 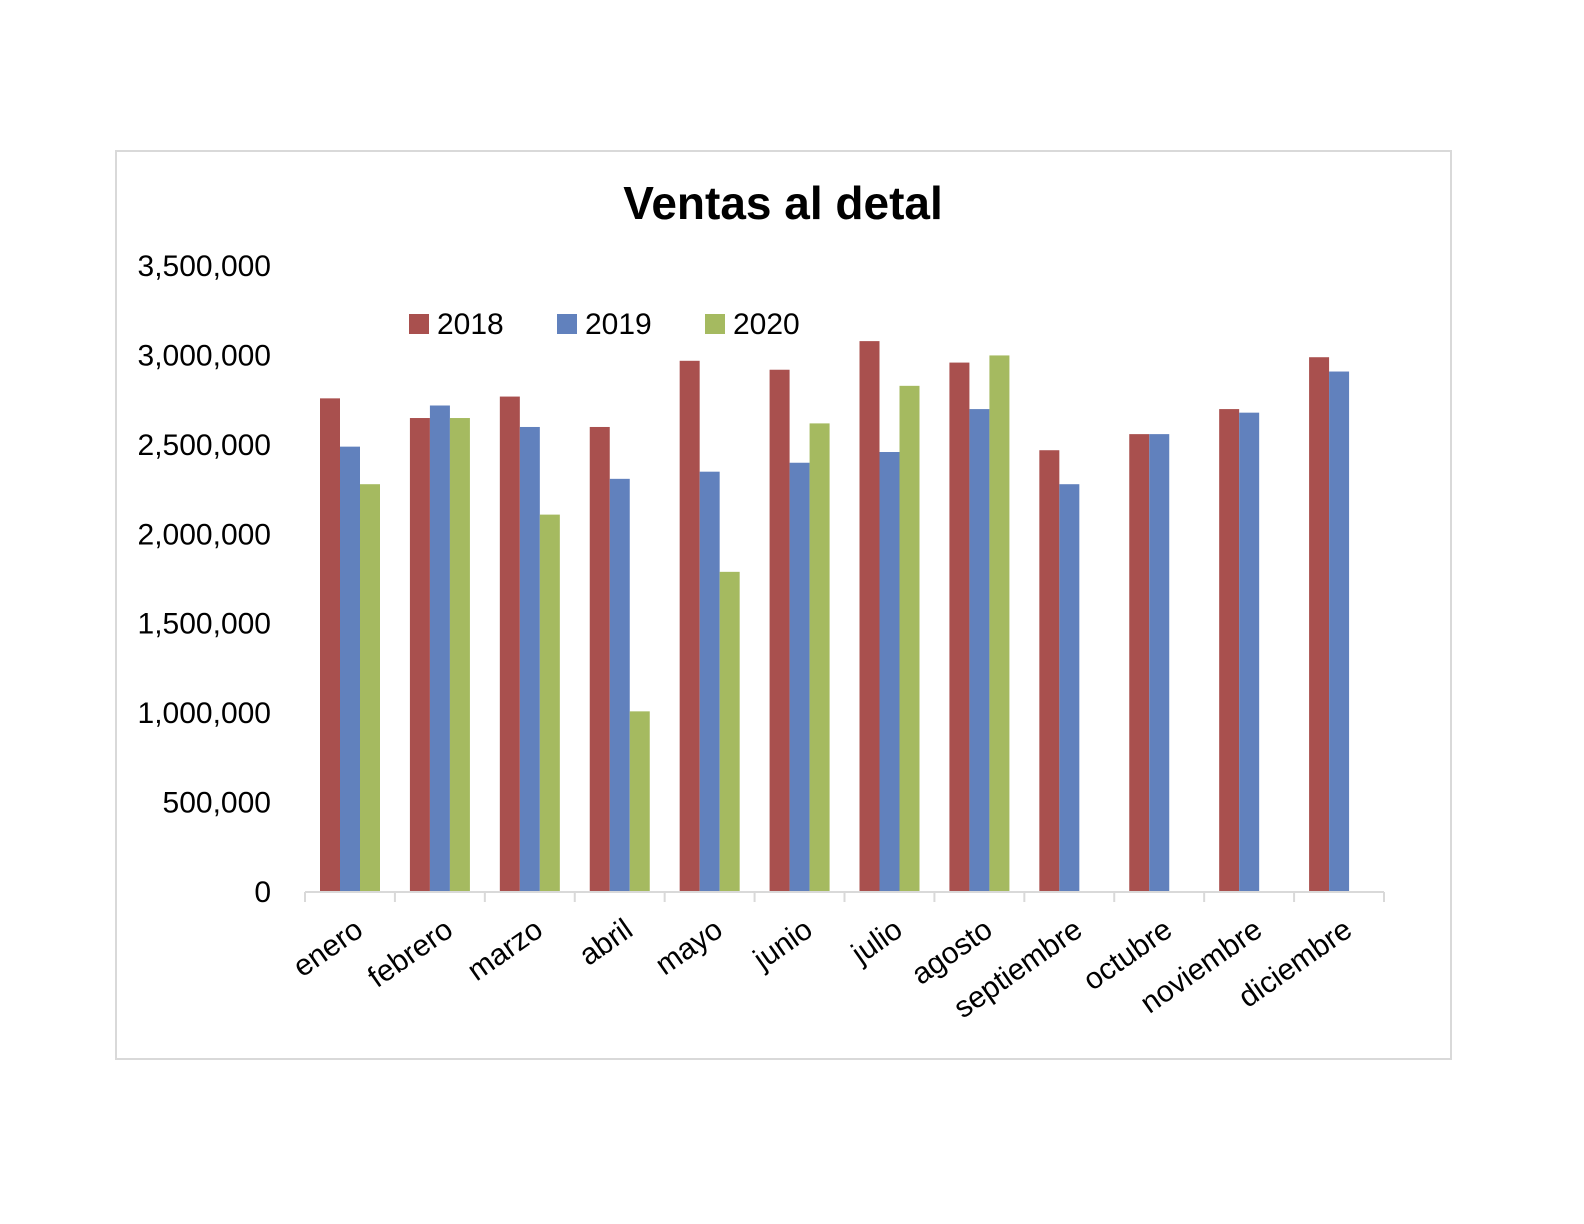 I want to click on bar-2020-marzo, so click(x=549, y=703).